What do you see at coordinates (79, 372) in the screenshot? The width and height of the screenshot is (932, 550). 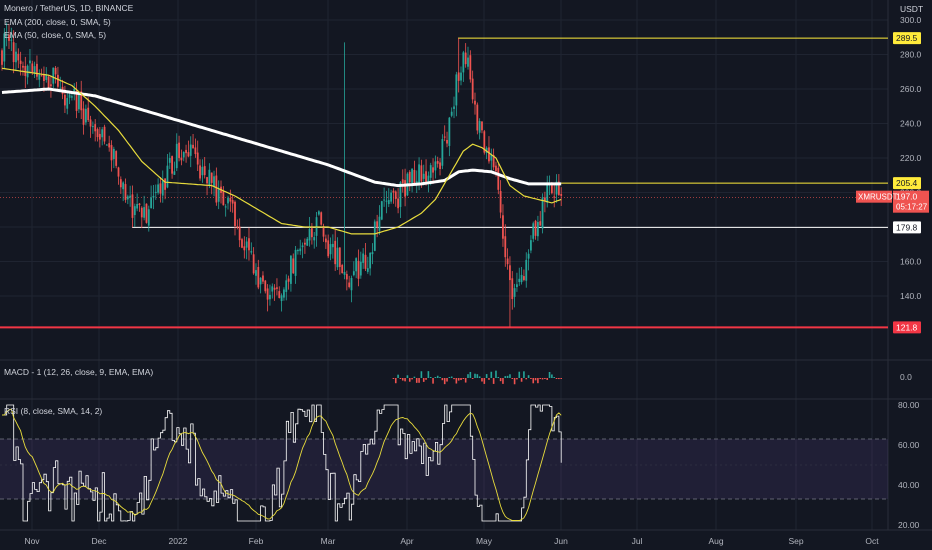 I see `macd-legend: MACD - 1 (12, 26, close, 9, EMA, EMA)` at bounding box center [79, 372].